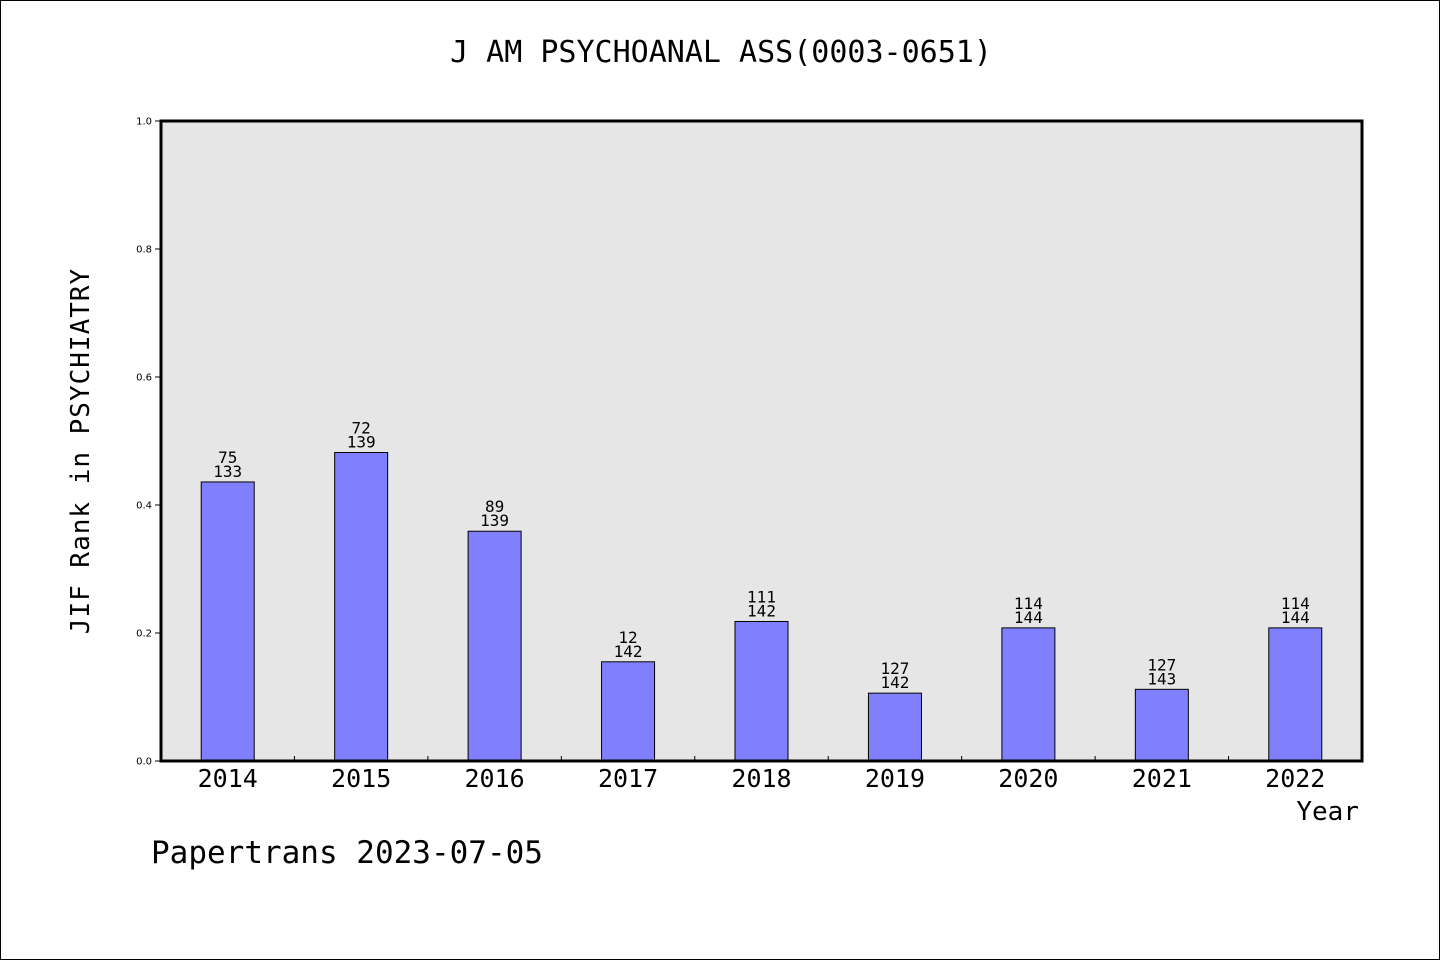  I want to click on bar-2018, so click(761, 691).